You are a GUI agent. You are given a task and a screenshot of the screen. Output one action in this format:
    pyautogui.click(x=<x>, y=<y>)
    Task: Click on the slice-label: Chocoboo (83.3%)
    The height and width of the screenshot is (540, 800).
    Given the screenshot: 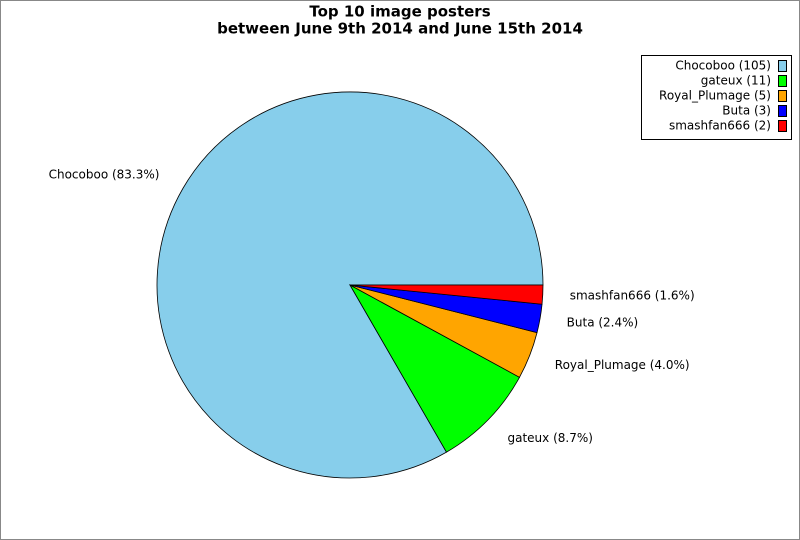 What is the action you would take?
    pyautogui.click(x=104, y=175)
    